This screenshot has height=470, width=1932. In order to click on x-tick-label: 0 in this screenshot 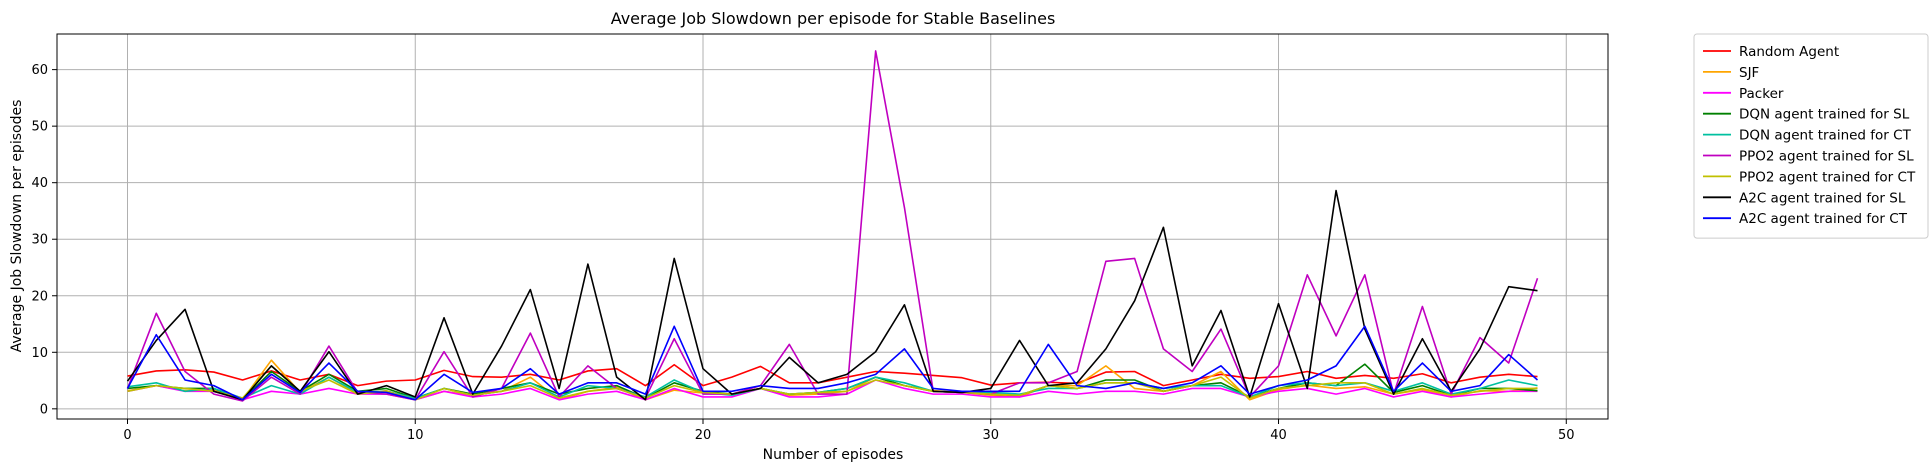, I will do `click(127, 435)`.